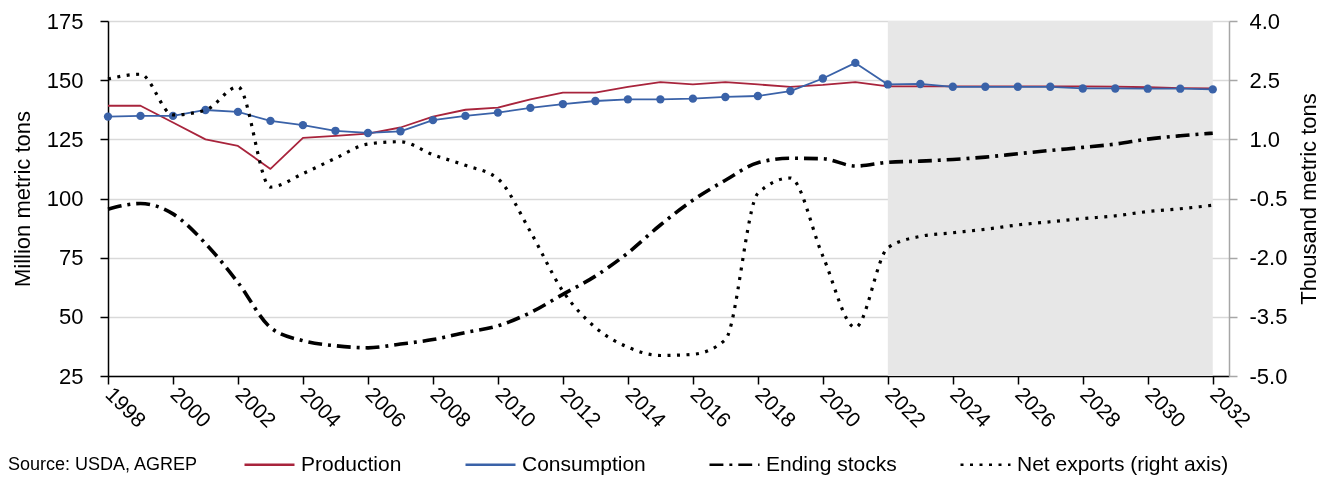  What do you see at coordinates (71, 258) in the screenshot?
I see `y-tick-label: 75` at bounding box center [71, 258].